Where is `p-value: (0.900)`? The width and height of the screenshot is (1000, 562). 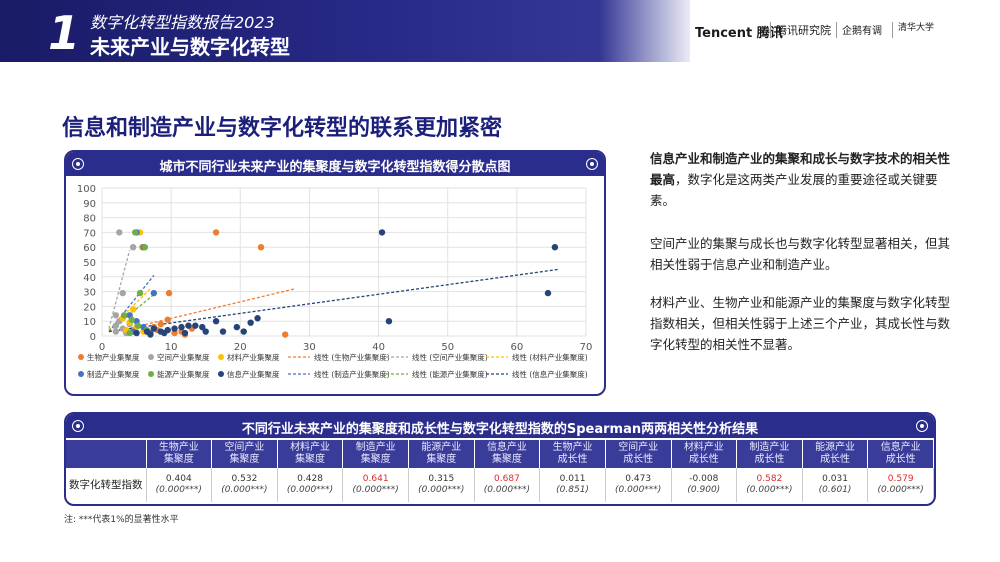
p-value: (0.900) is located at coordinates (704, 490).